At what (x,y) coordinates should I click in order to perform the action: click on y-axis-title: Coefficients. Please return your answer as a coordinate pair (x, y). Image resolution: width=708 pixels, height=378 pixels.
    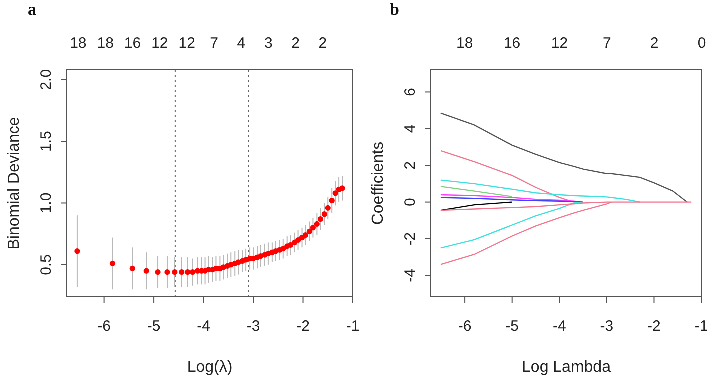
    Looking at the image, I should click on (378, 184).